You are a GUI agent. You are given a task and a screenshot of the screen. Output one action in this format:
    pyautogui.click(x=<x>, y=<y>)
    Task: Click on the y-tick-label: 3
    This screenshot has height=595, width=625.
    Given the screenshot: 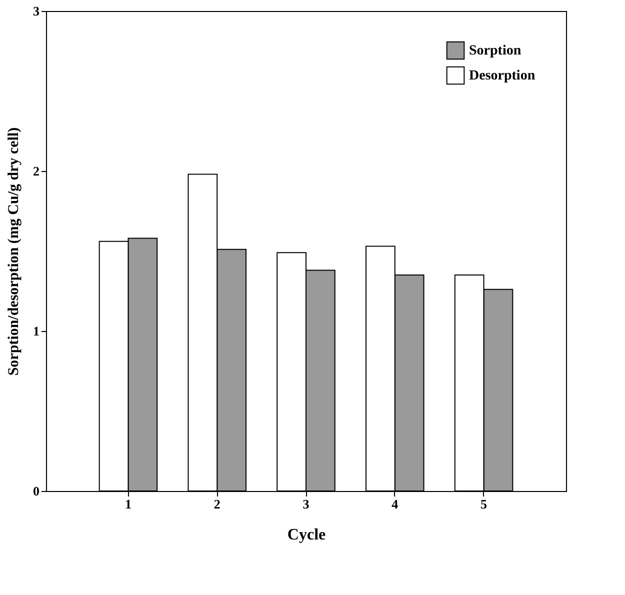 What is the action you would take?
    pyautogui.click(x=36, y=11)
    